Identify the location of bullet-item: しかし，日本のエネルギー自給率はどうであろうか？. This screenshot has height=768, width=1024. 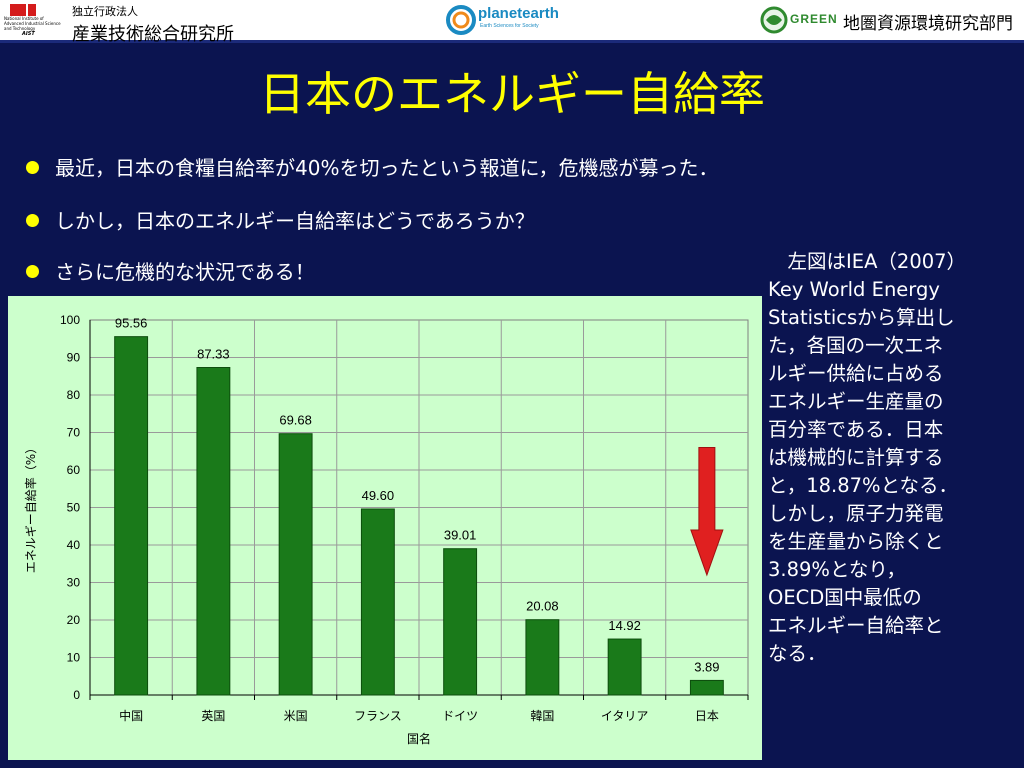
(280, 219).